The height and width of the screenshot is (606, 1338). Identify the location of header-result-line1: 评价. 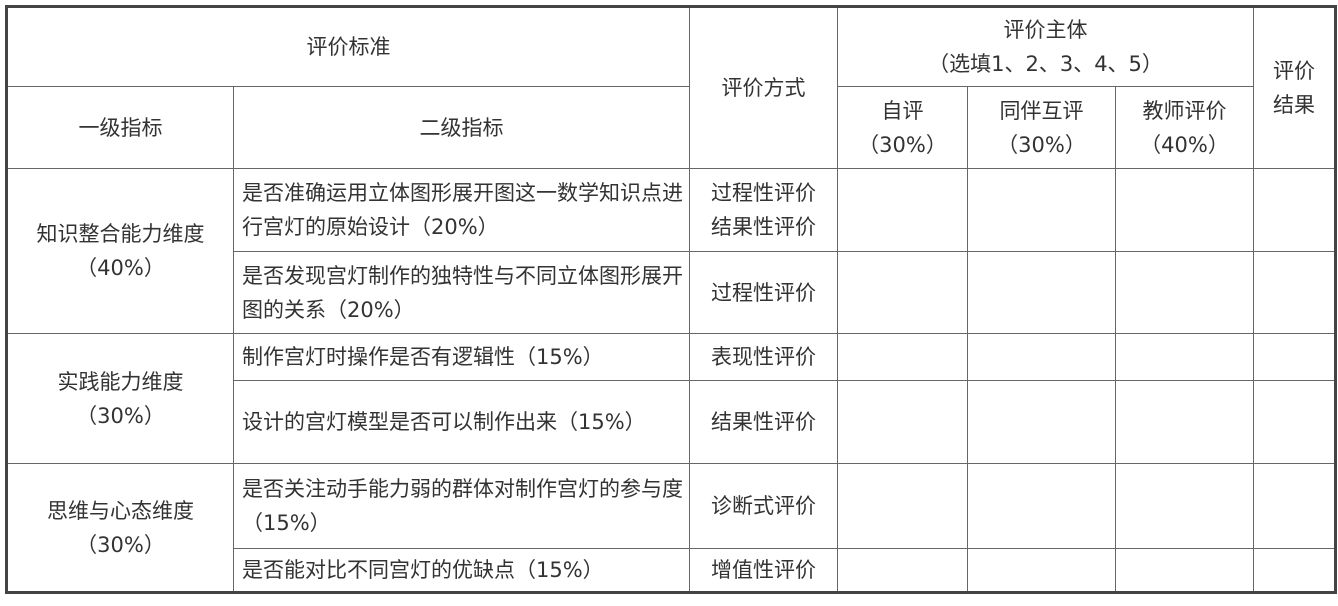
(1294, 71).